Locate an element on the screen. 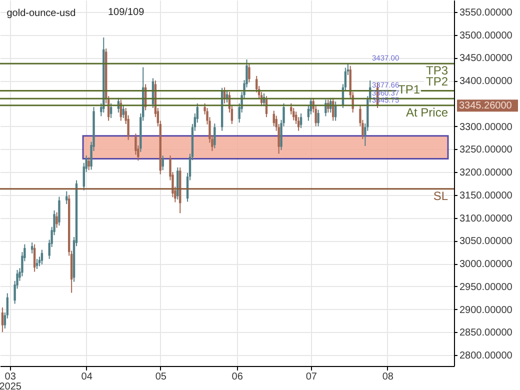 This screenshot has width=520, height=390. x-tick-label: 04 is located at coordinates (87, 377).